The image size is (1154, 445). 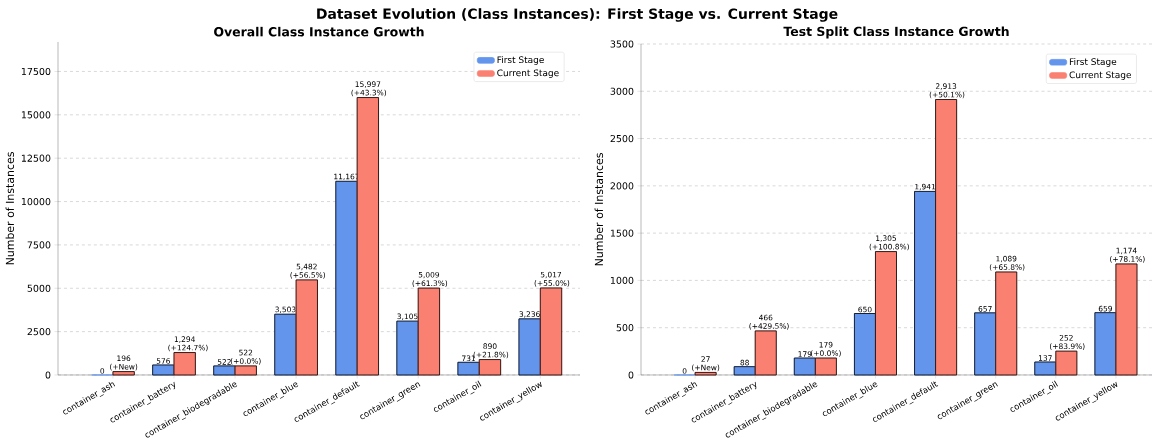 I want to click on y-tick-label: 500, so click(x=625, y=328).